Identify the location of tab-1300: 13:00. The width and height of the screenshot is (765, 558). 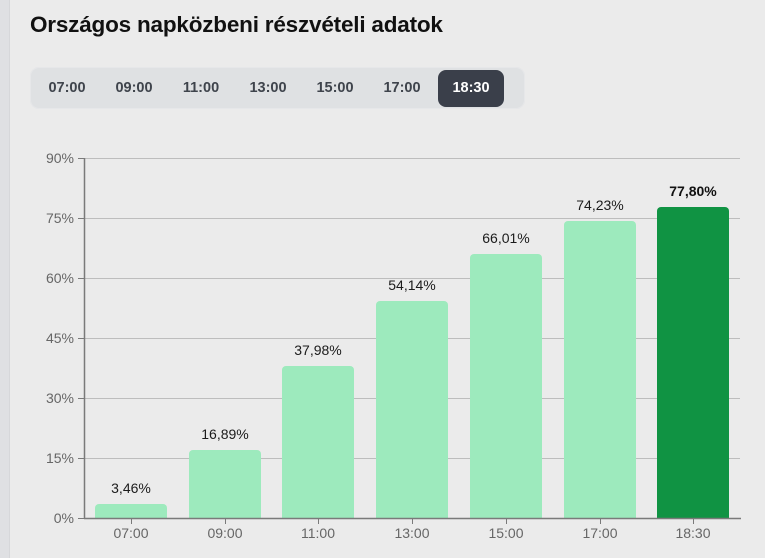
(268, 88).